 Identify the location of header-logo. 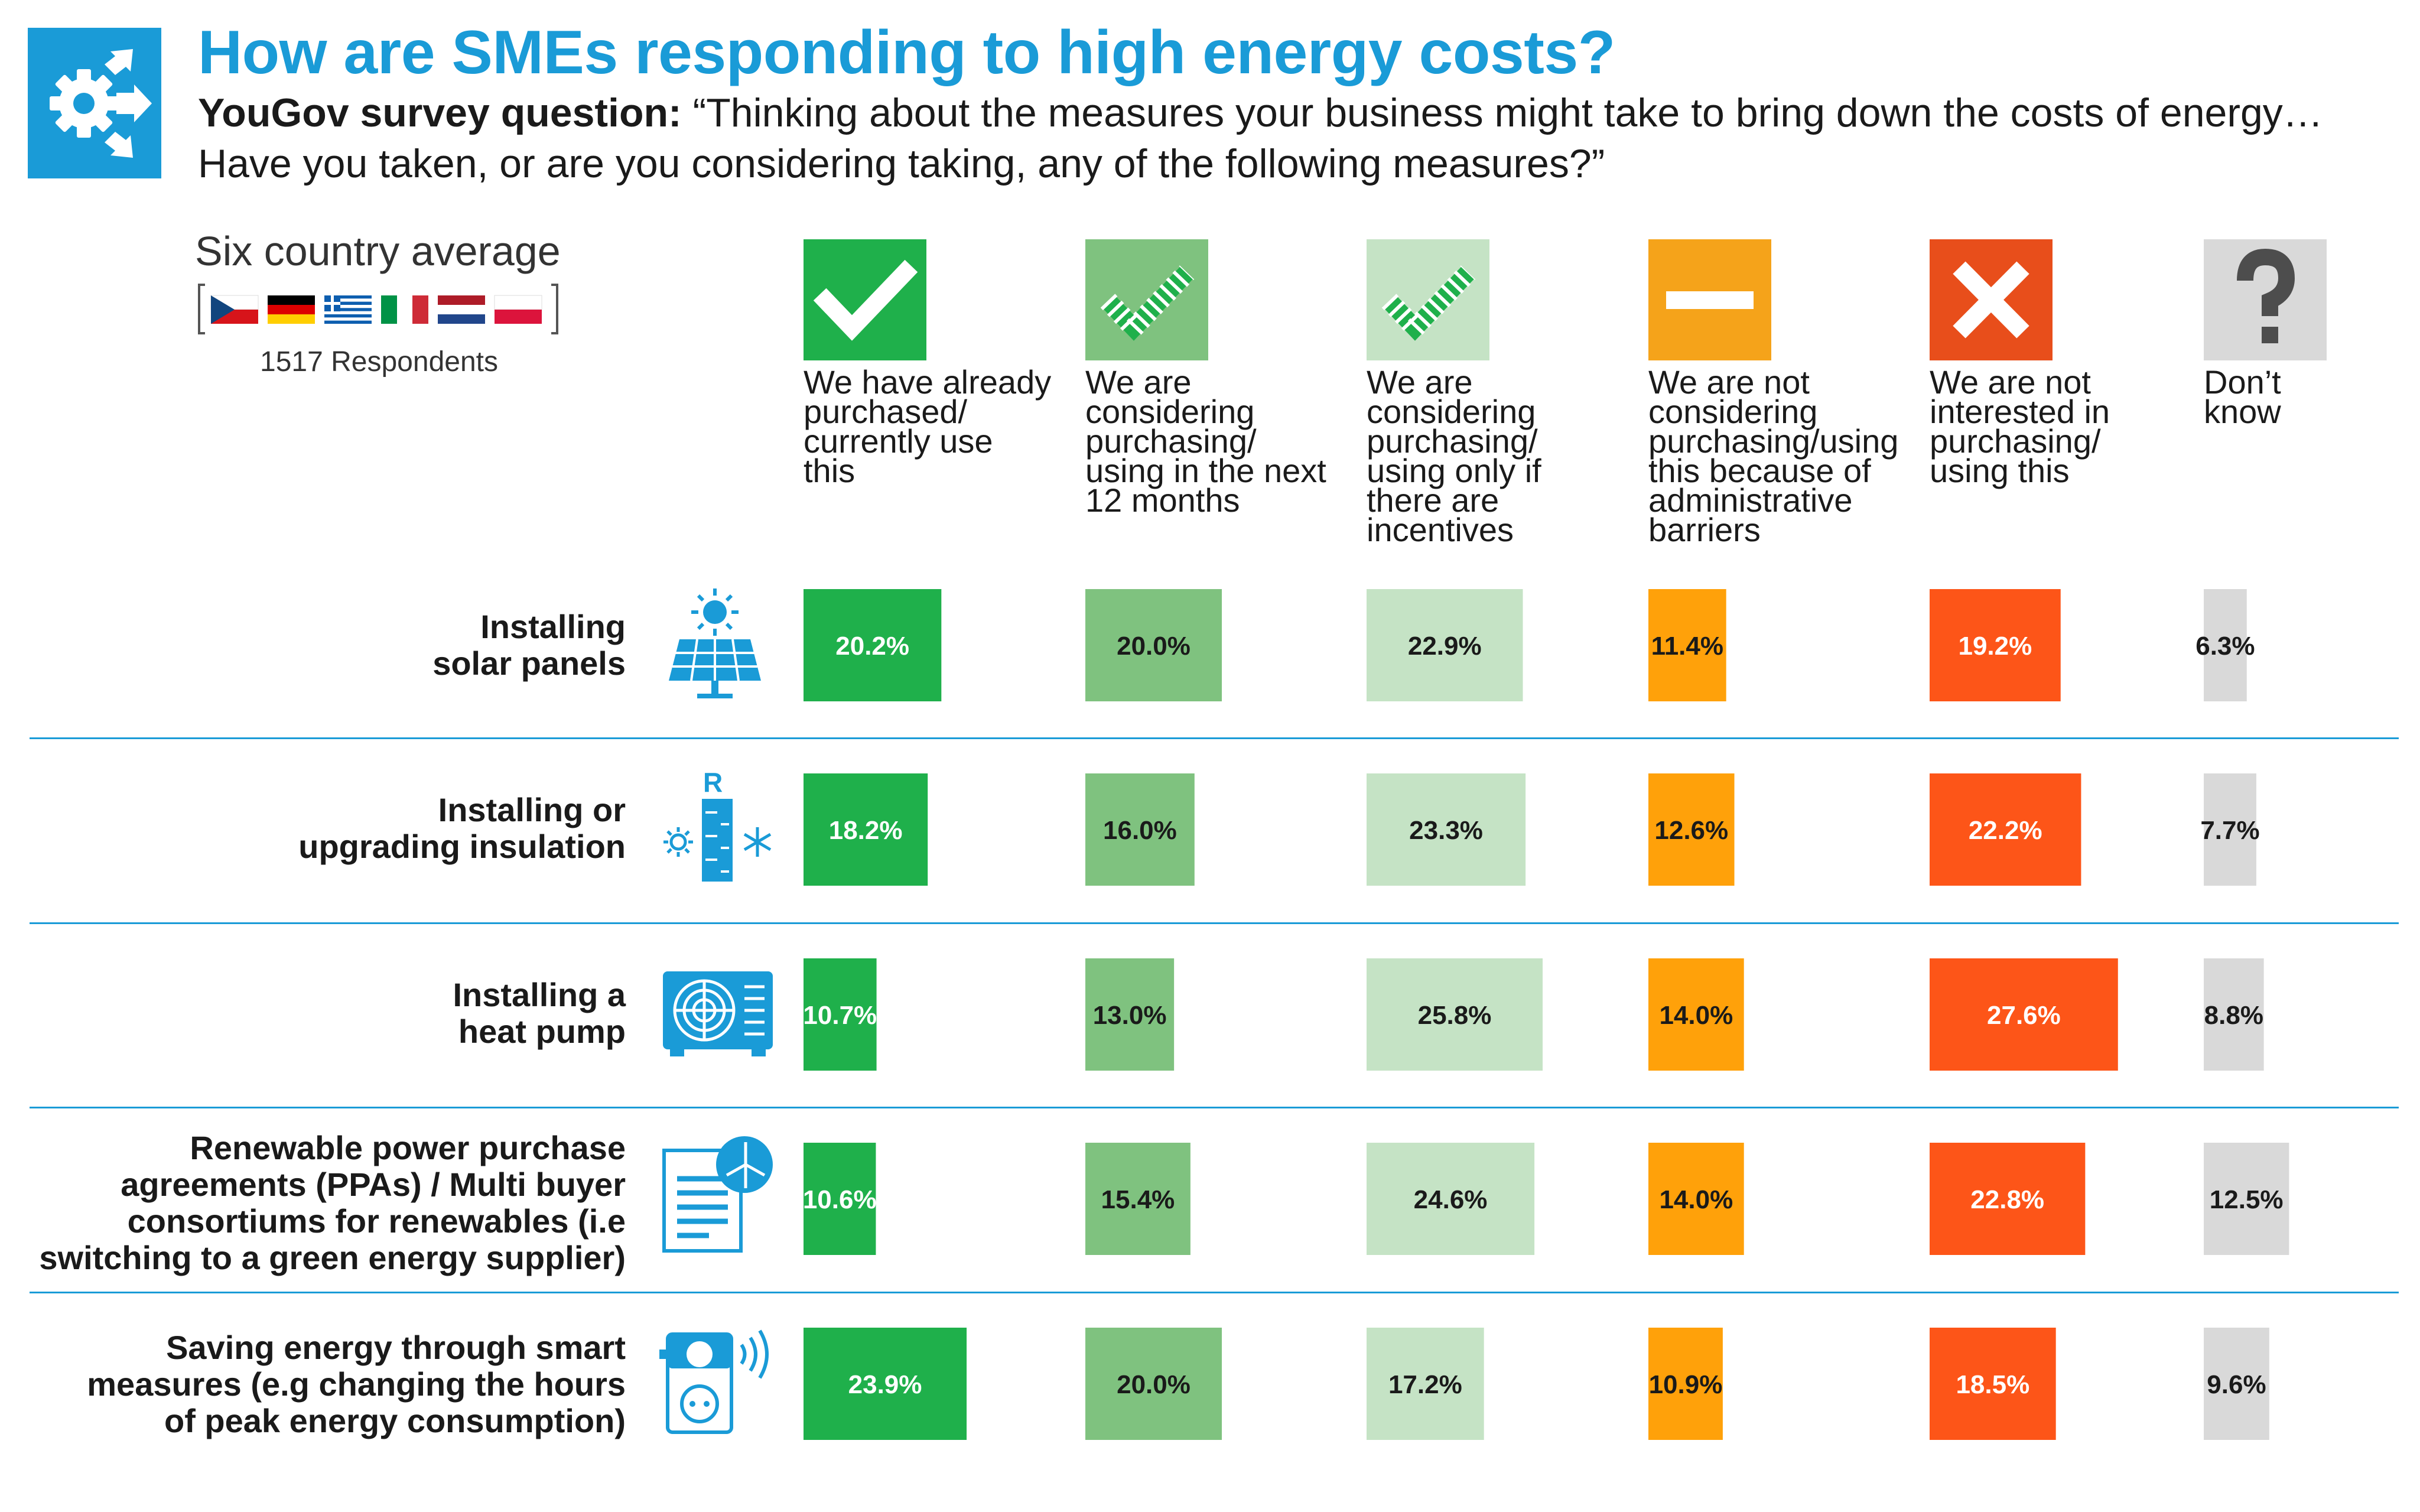
(94, 103).